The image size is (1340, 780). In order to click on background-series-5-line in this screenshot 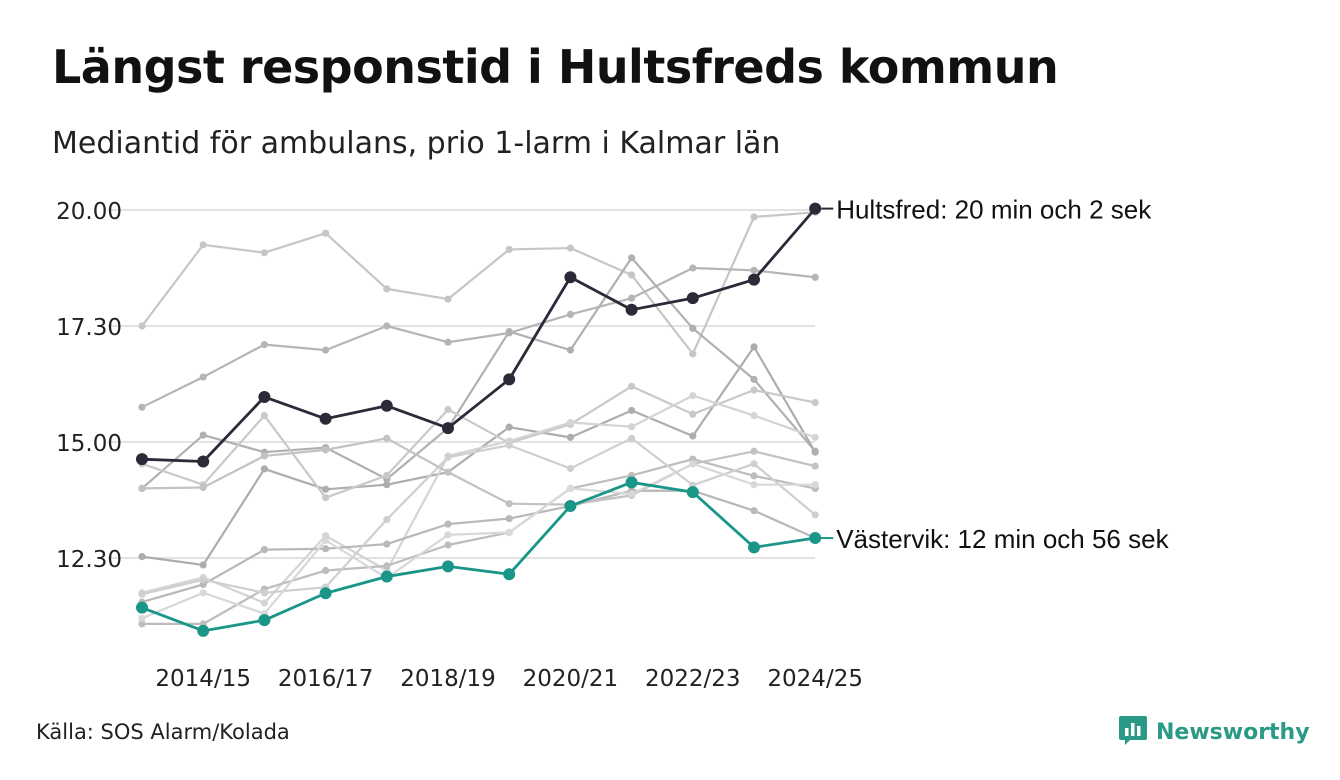, I will do `click(478, 442)`.